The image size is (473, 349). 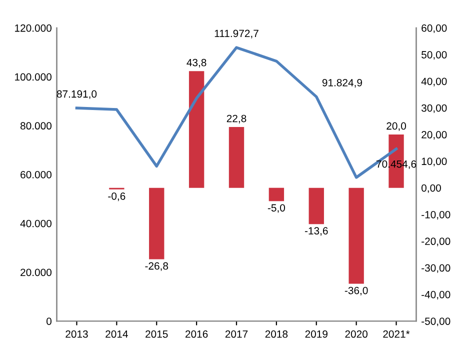 What do you see at coordinates (236, 119) in the screenshot?
I see `data-label: 22,8` at bounding box center [236, 119].